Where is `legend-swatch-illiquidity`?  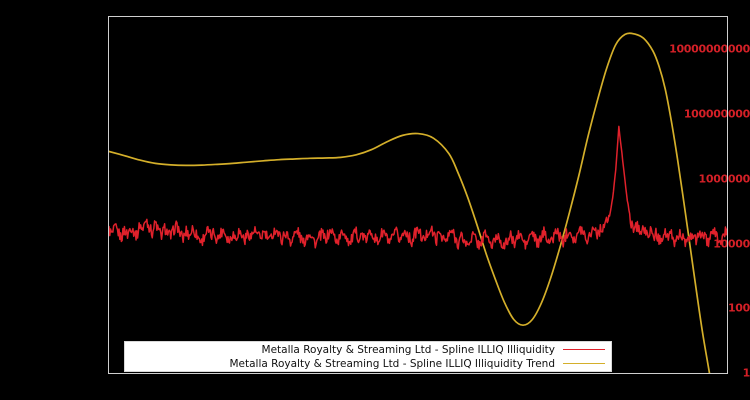
legend-swatch-illiquidity is located at coordinates (584, 349).